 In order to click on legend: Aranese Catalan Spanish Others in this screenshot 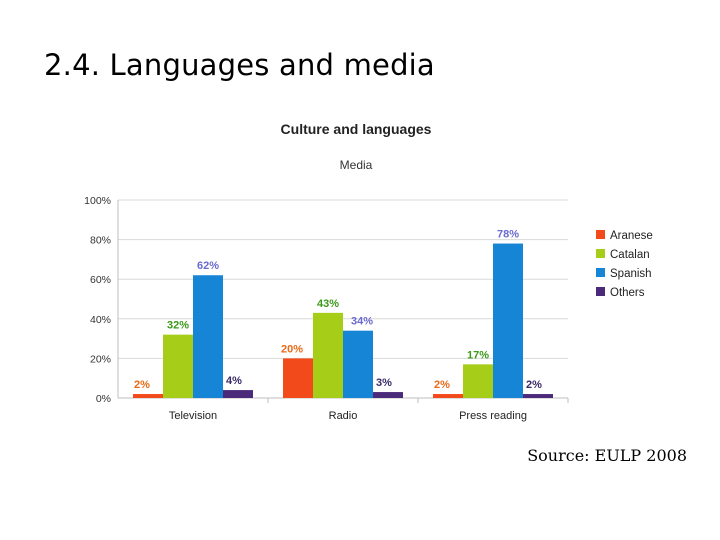, I will do `click(624, 264)`.